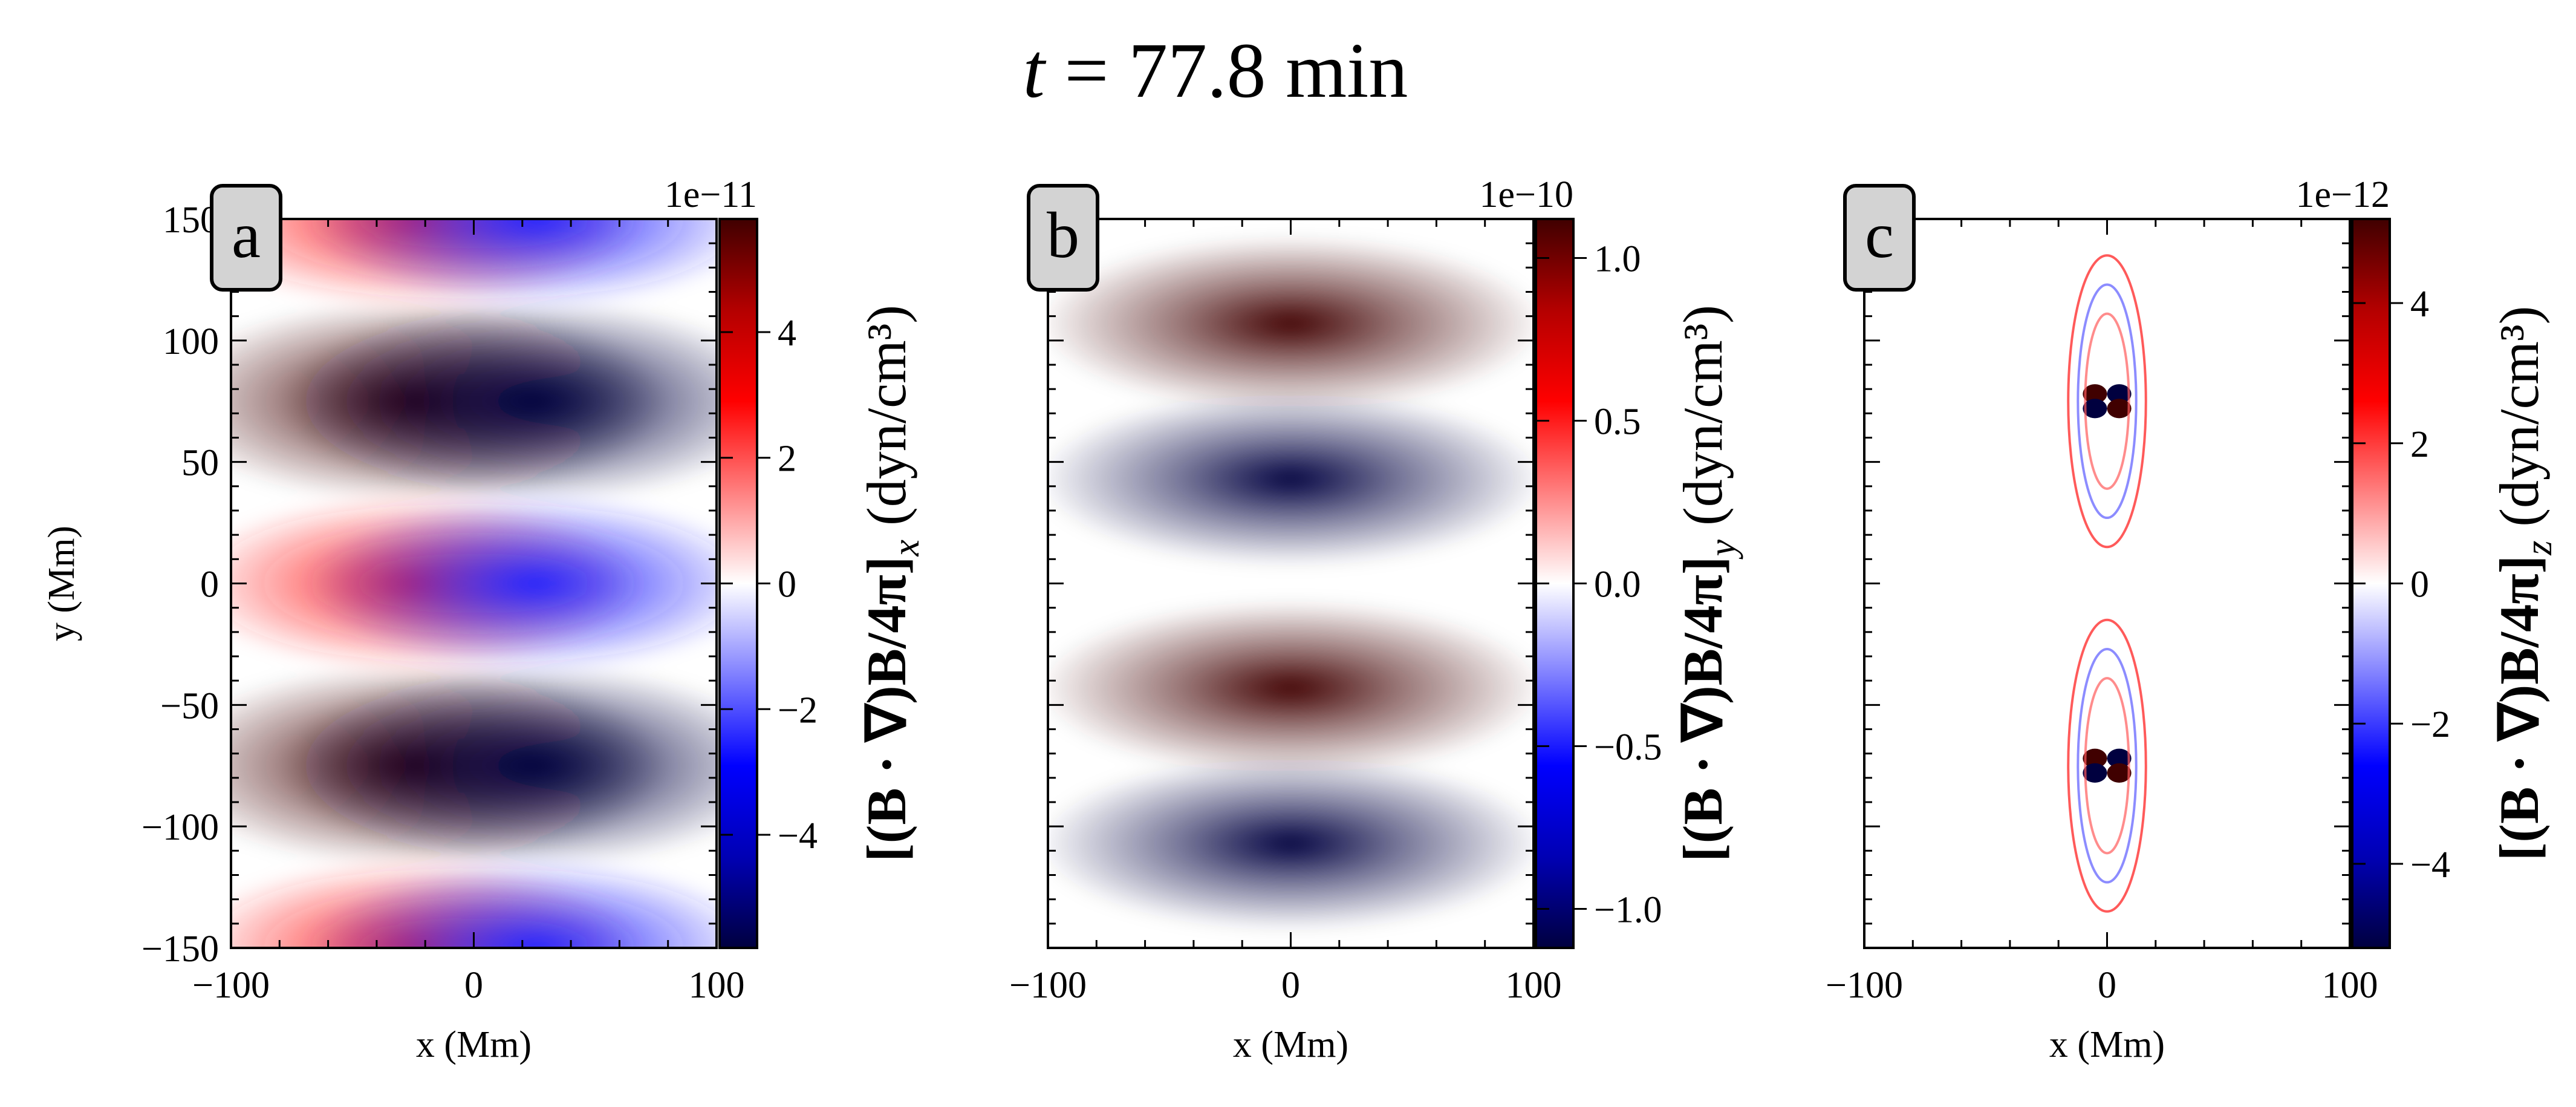 This screenshot has width=2576, height=1107. I want to click on colorbar-tick-label: 0.5, so click(1617, 422).